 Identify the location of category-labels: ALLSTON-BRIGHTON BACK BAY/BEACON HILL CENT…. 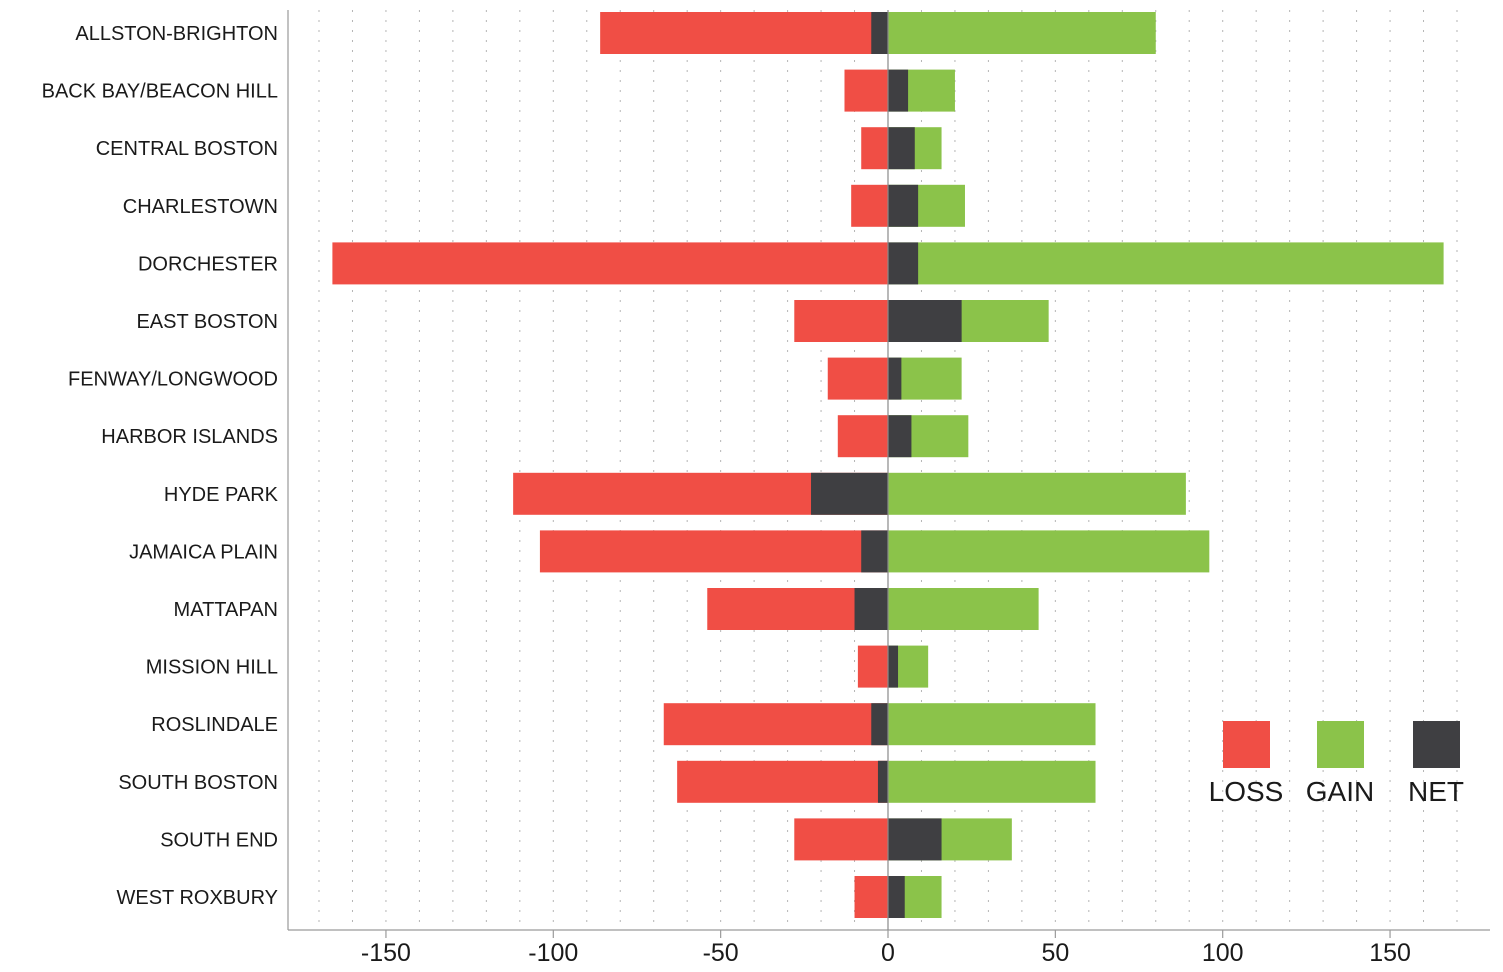
(160, 466).